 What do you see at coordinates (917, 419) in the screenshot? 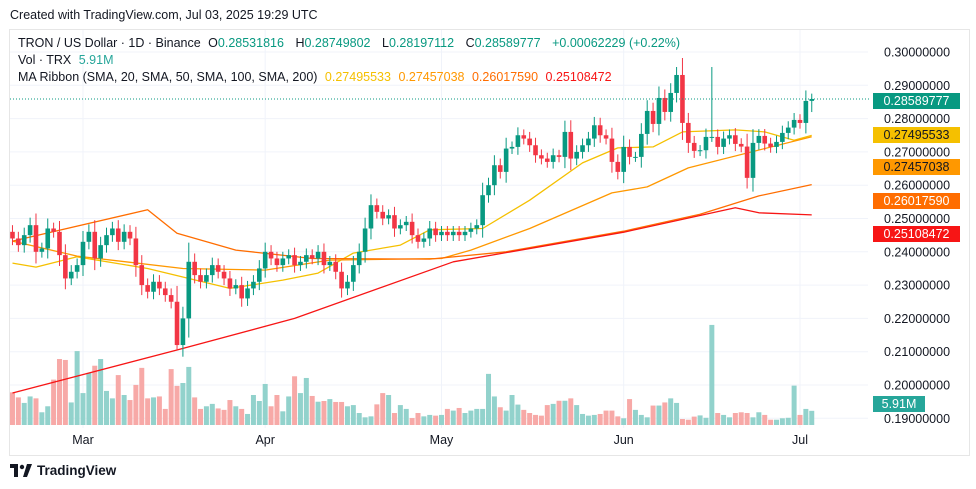
I see `price-tick-label: 0.19000000` at bounding box center [917, 419].